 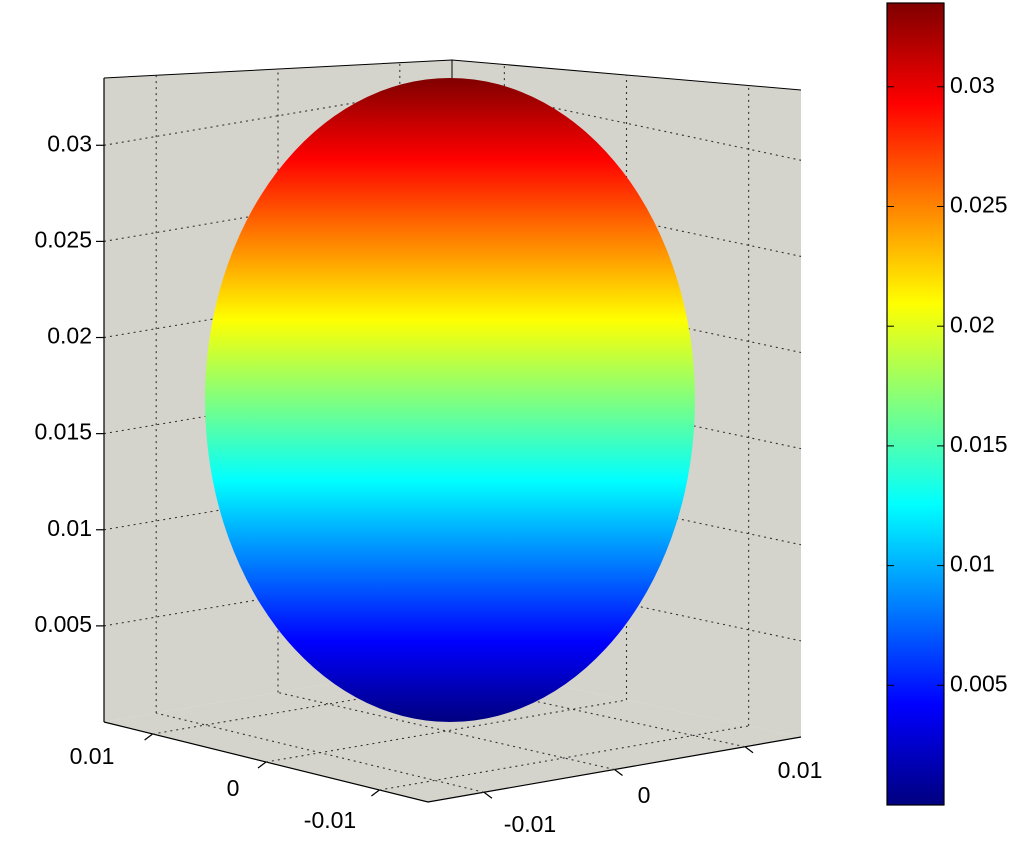 I want to click on pane-bottom-edge, so click(x=452, y=762).